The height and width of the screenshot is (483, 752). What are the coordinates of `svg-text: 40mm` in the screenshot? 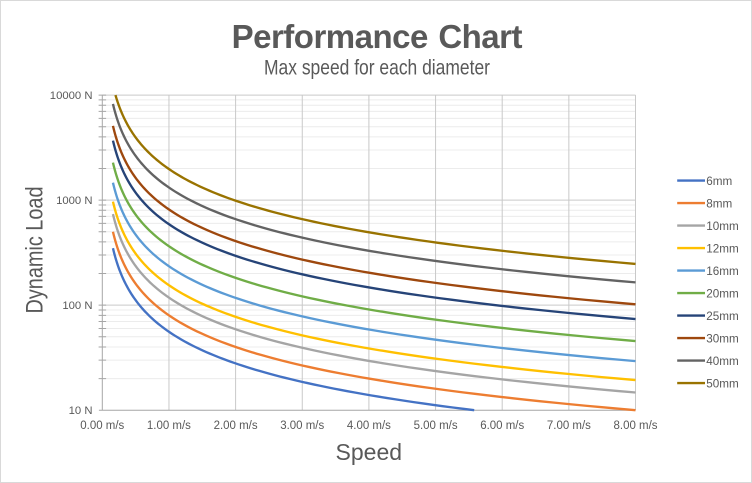 It's located at (722, 361).